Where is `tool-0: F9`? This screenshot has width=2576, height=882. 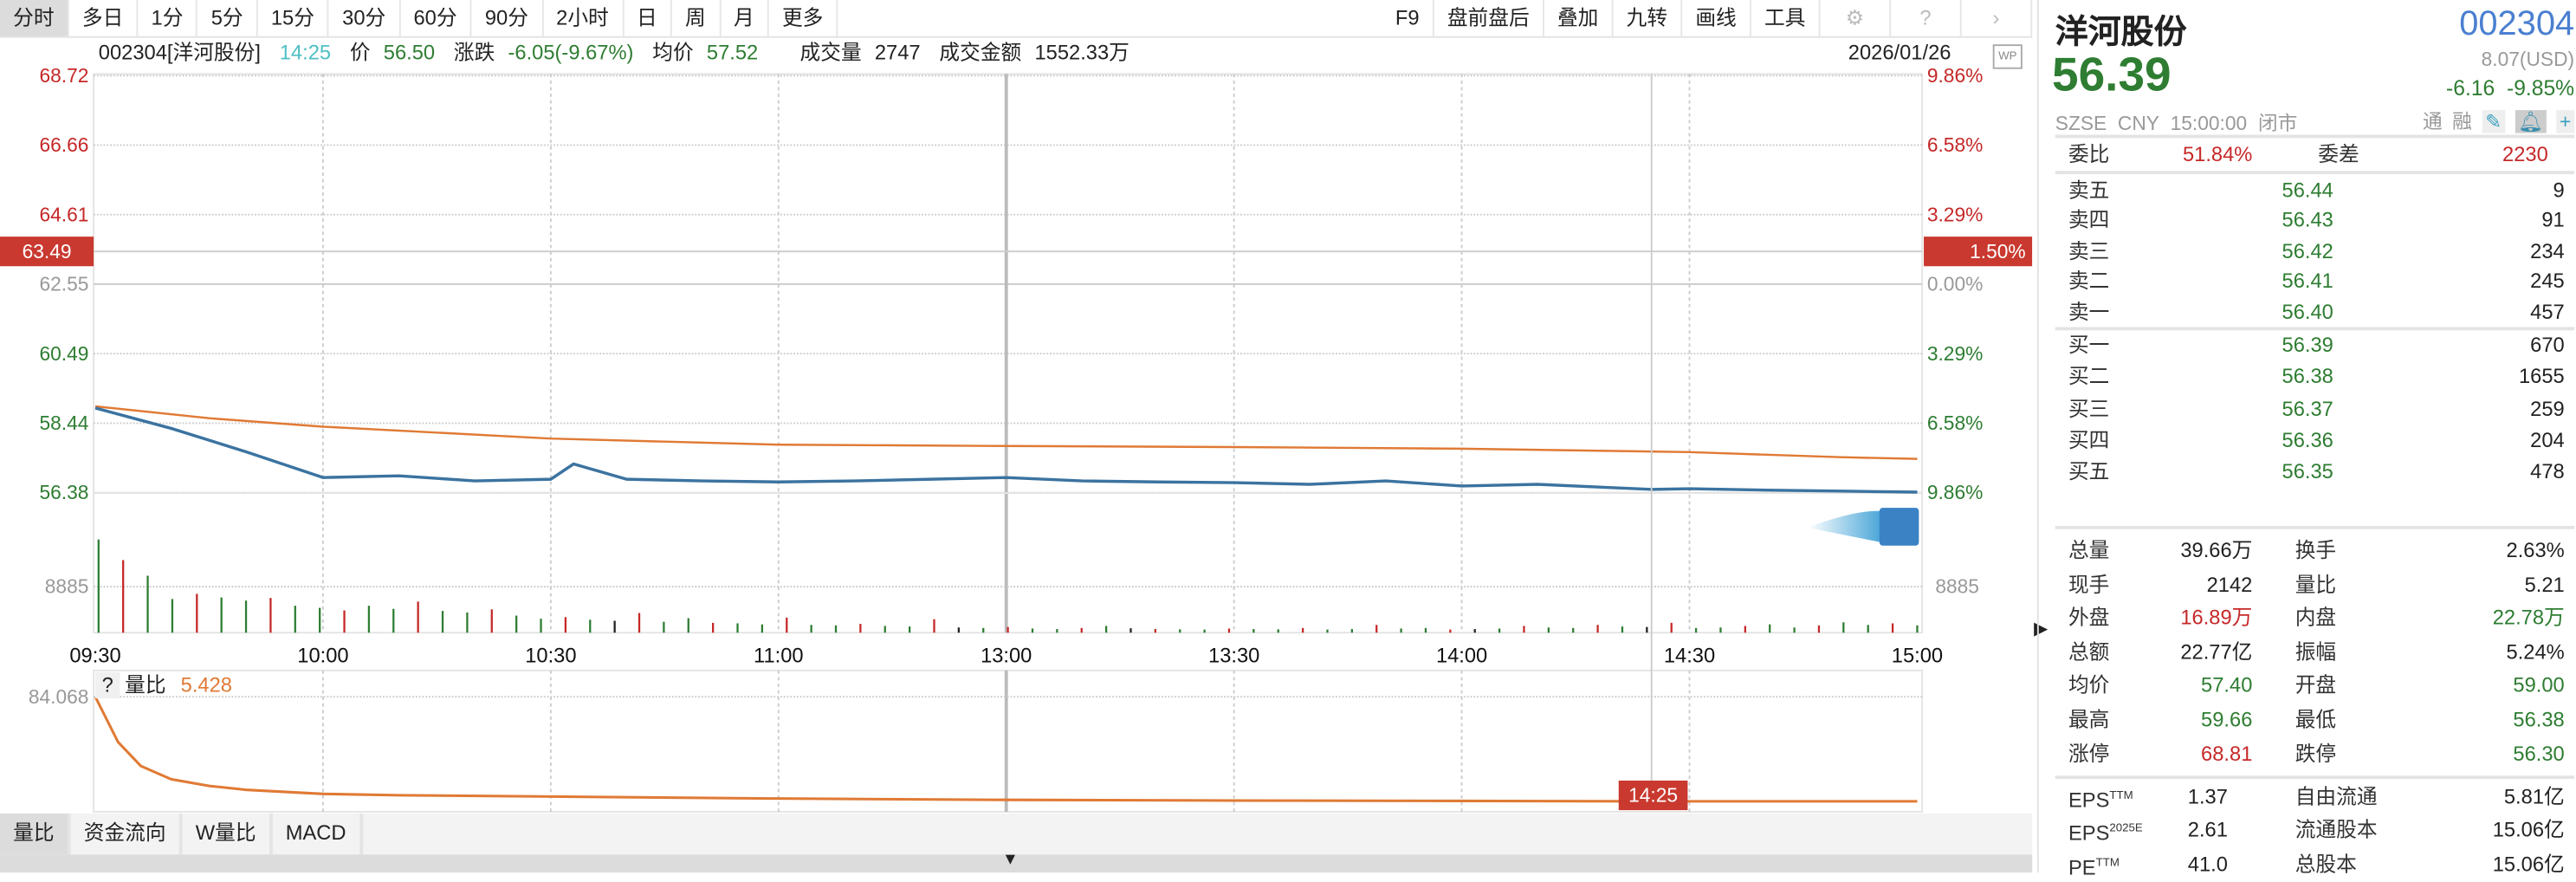
tool-0: F9 is located at coordinates (1408, 18).